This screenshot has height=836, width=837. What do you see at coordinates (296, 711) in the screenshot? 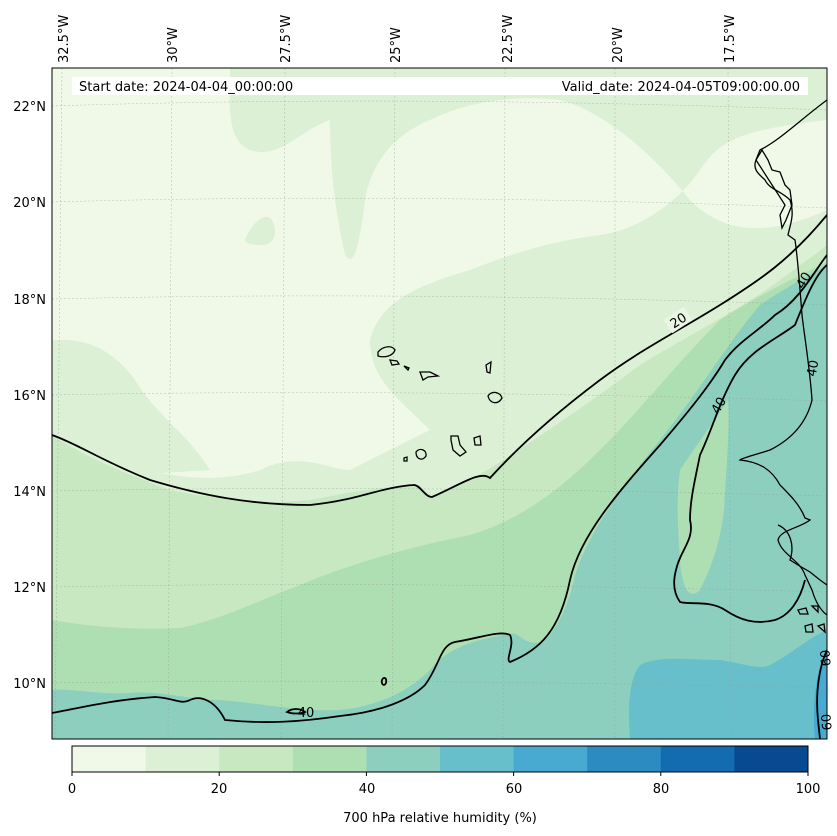
I see `contour-40-small` at bounding box center [296, 711].